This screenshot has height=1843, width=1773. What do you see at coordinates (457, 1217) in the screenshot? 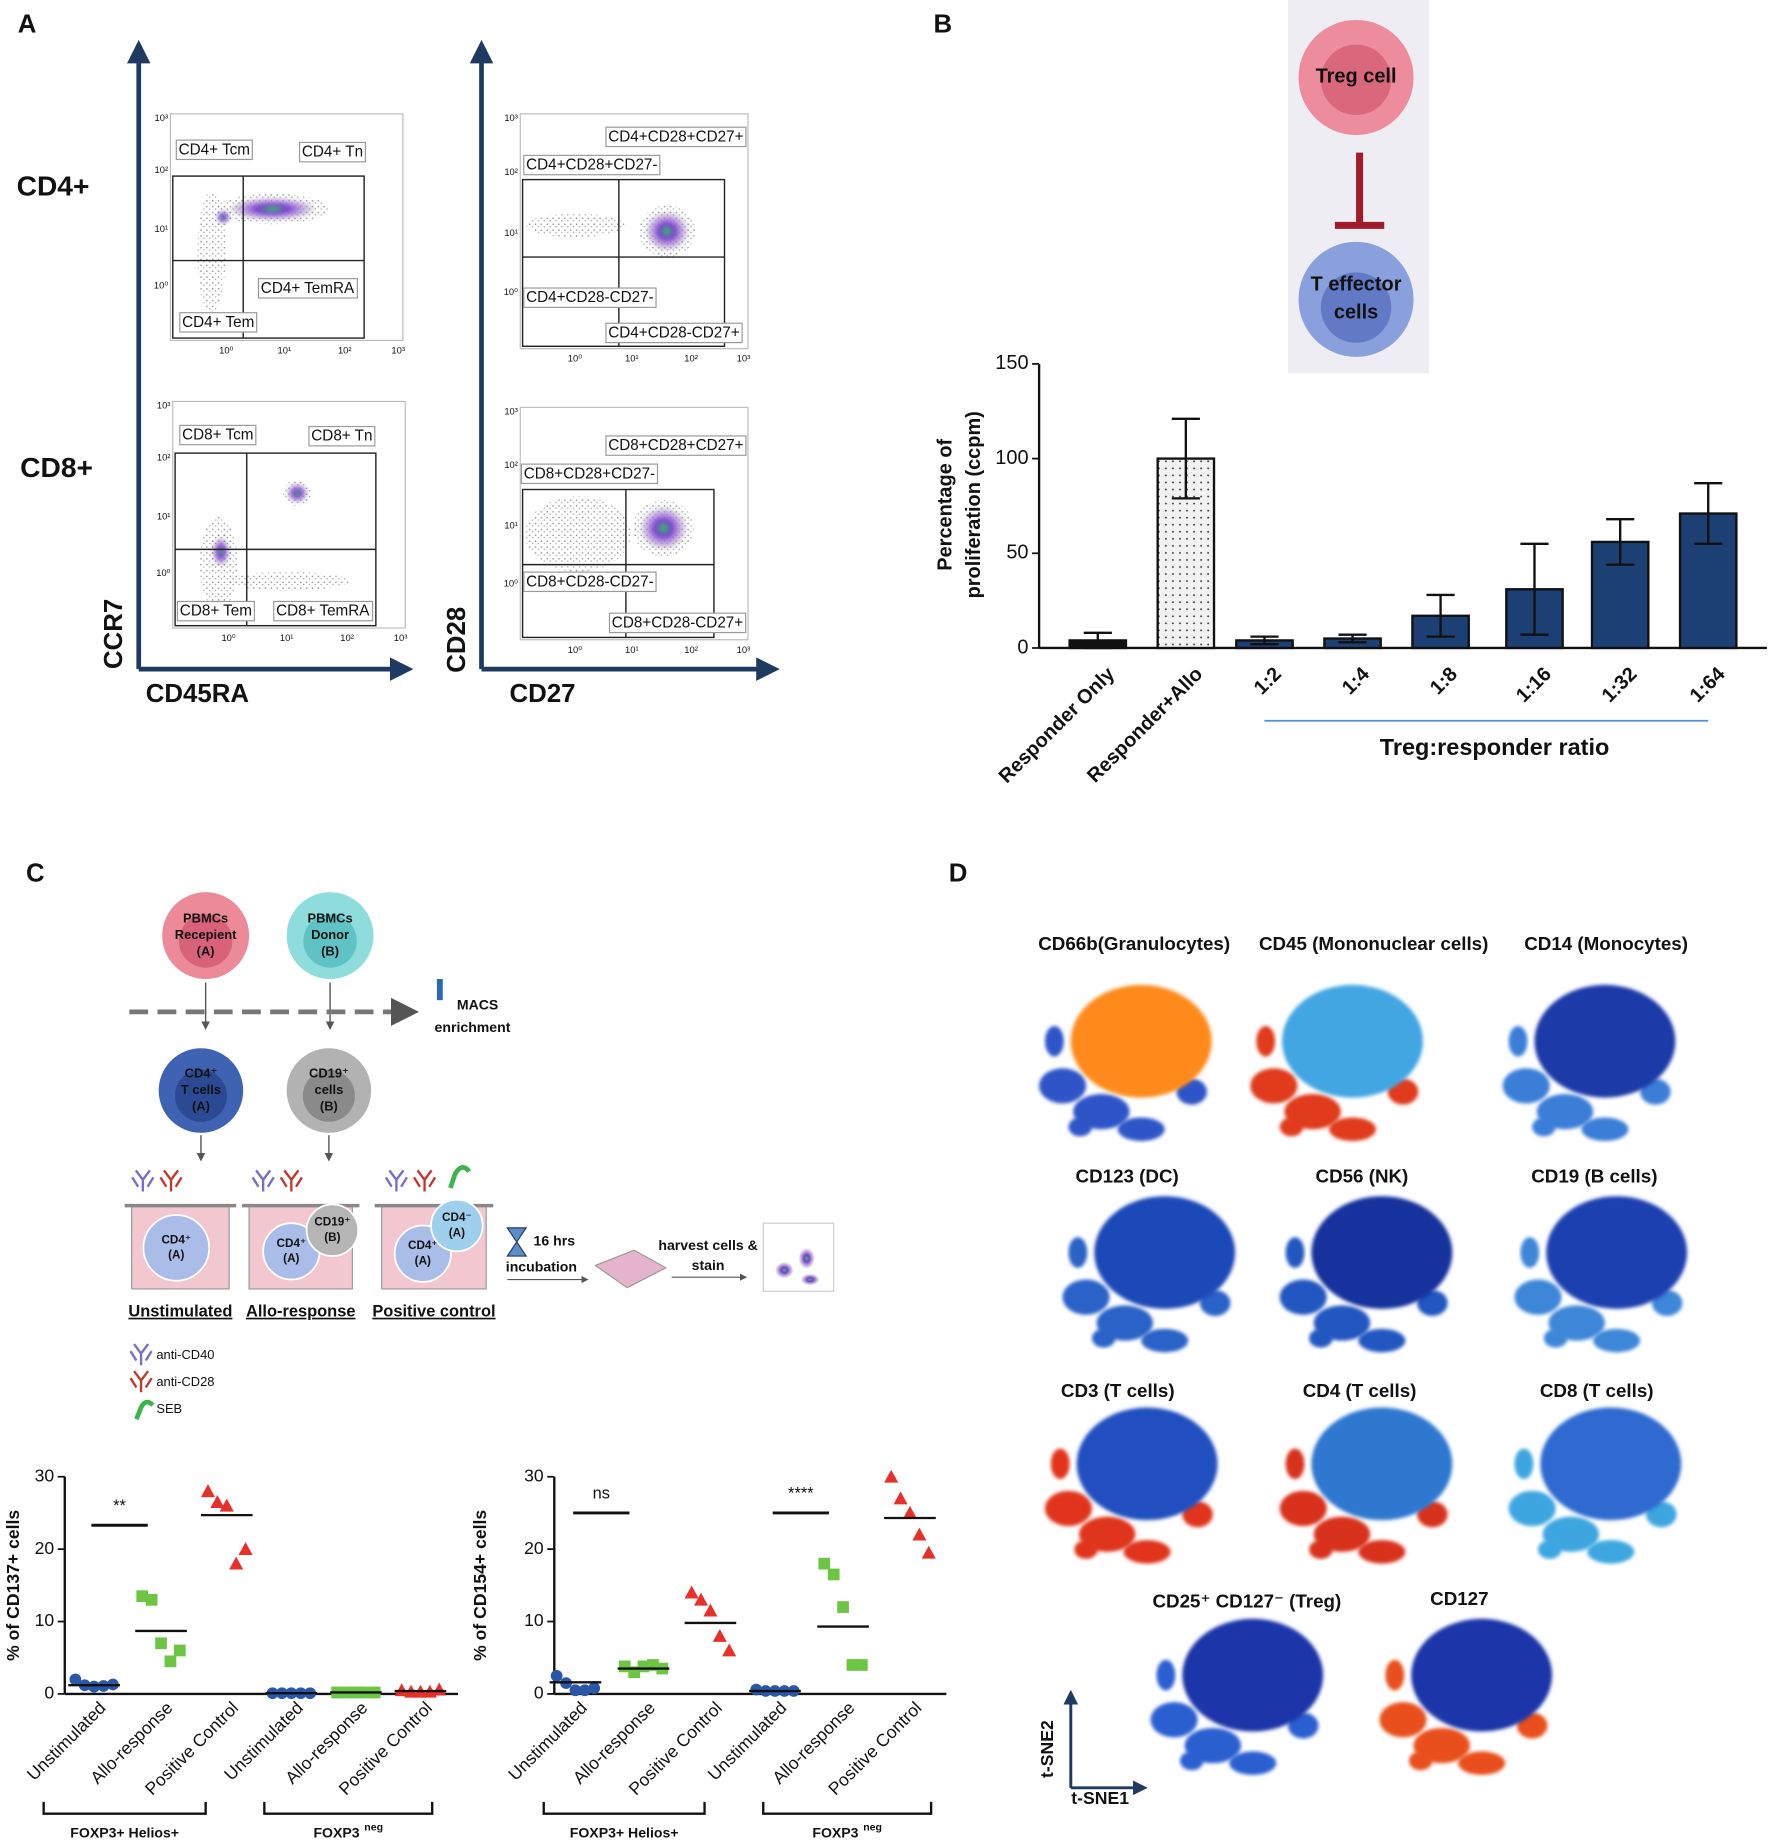
I see `cell-label: CD4⁻` at bounding box center [457, 1217].